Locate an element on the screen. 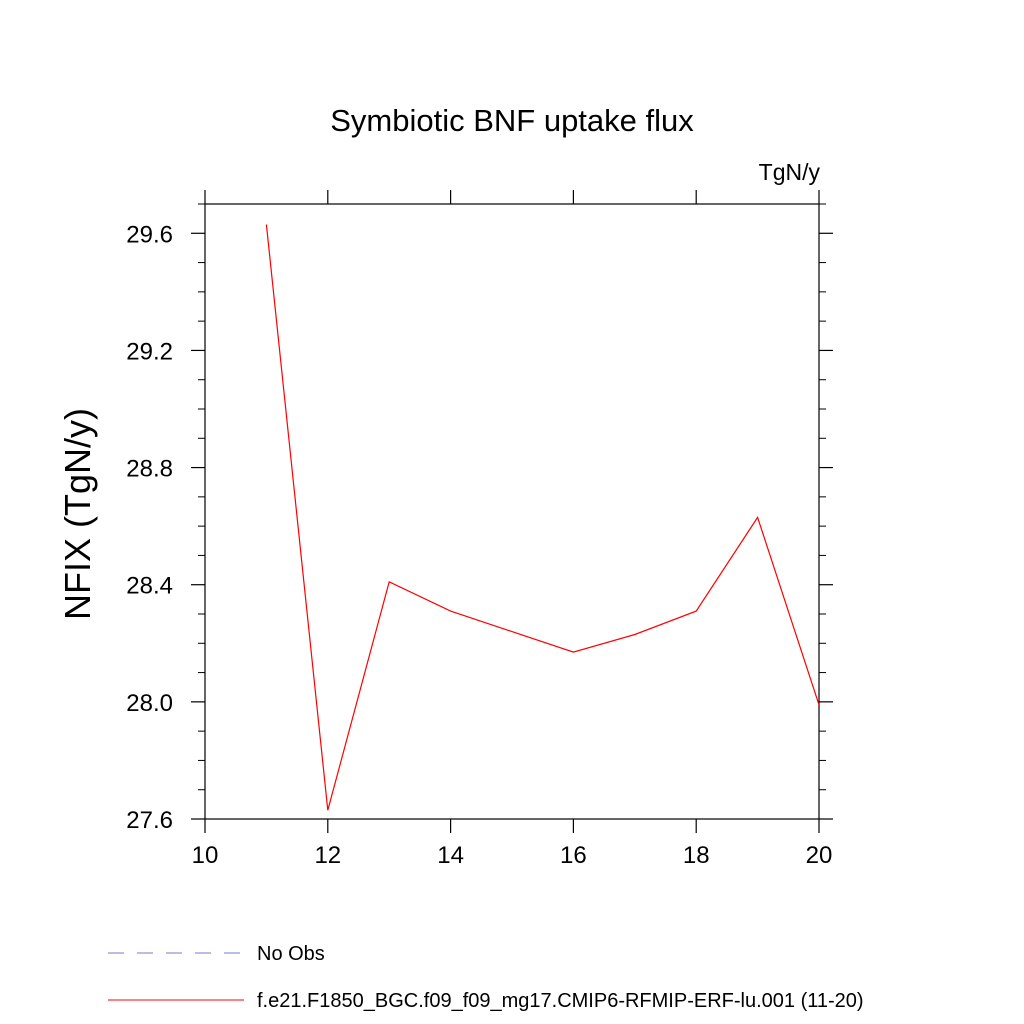 Image resolution: width=1024 pixels, height=1024 pixels. y-tick-label: 28.8 is located at coordinates (149, 469).